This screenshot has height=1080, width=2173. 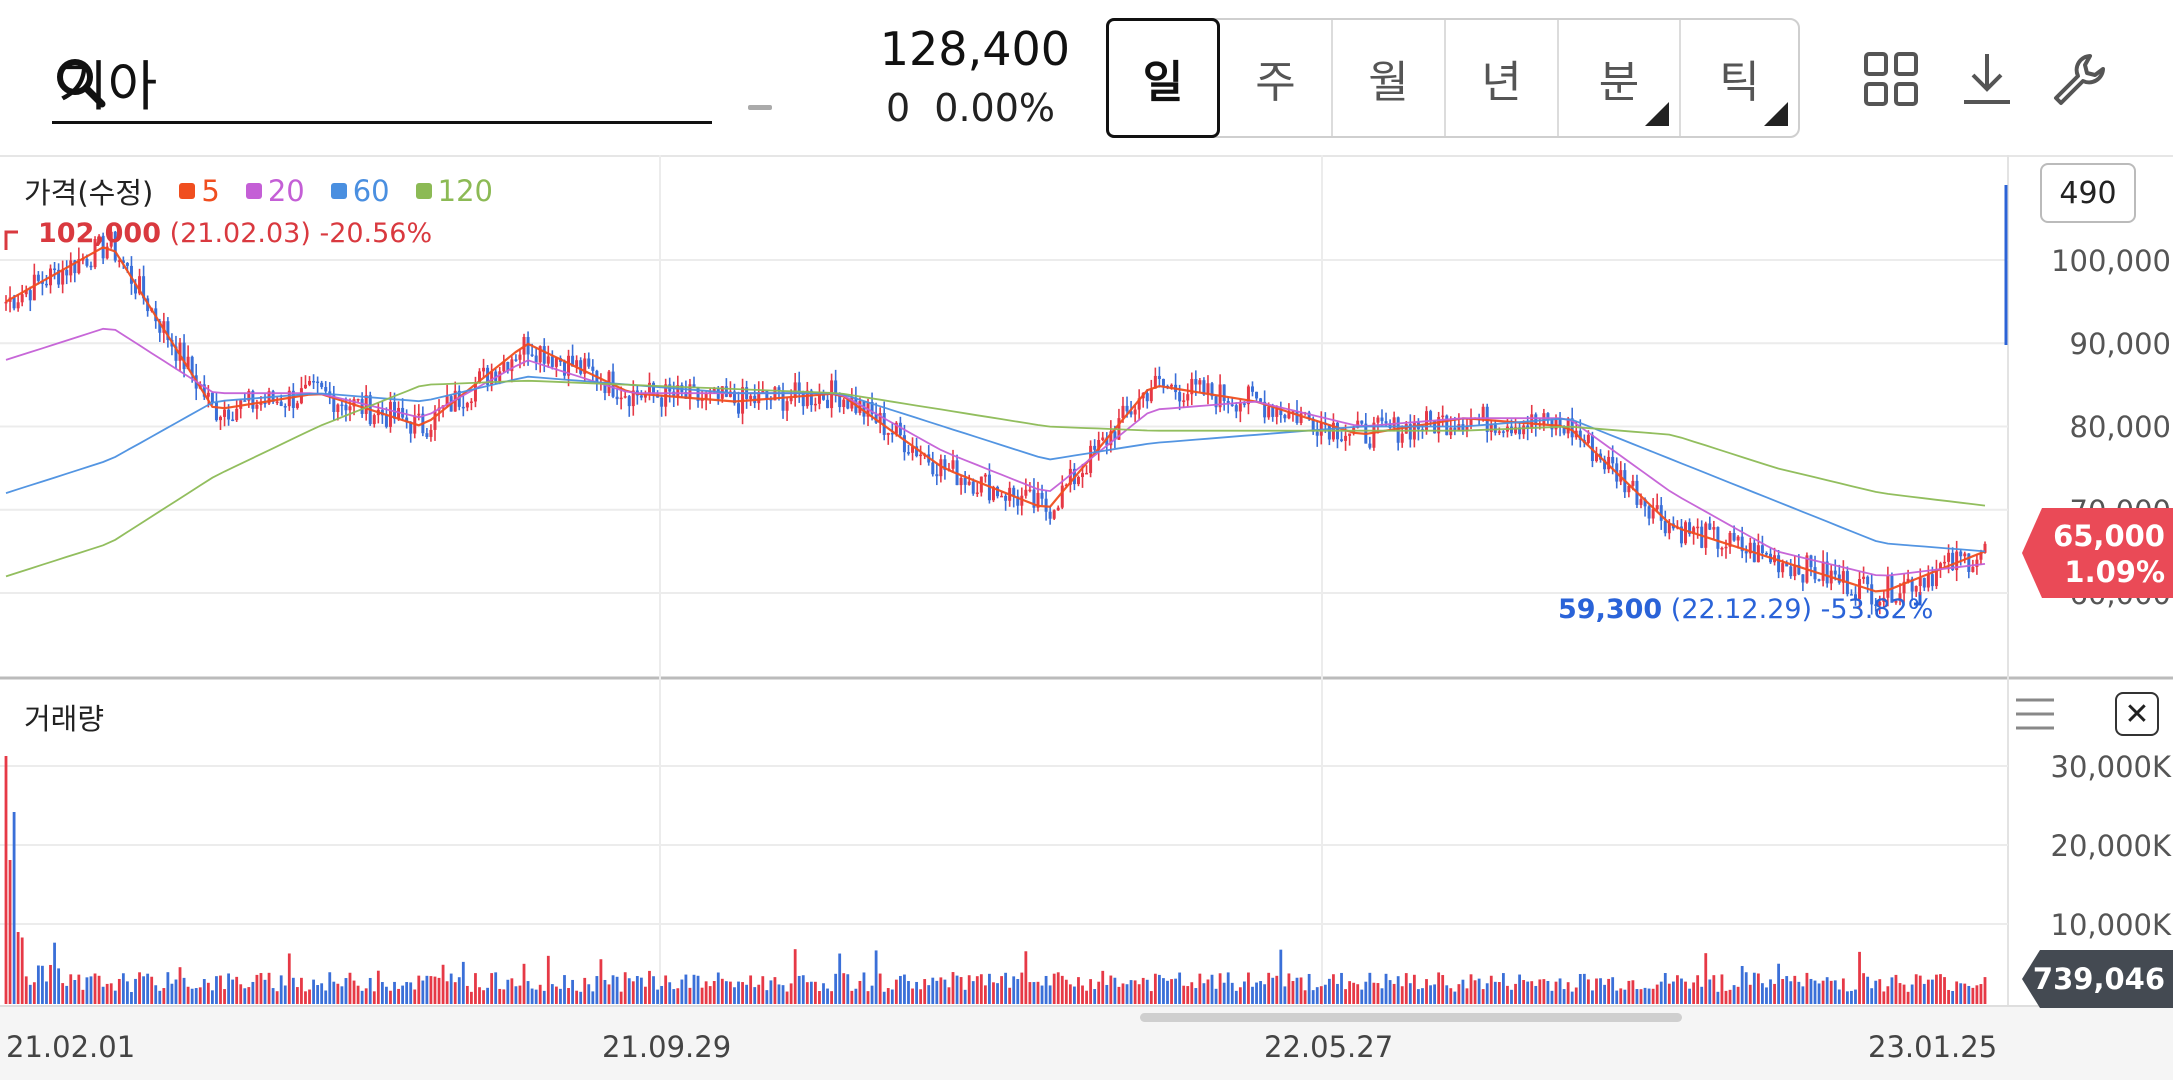 I want to click on download-icon, so click(x=1987, y=79).